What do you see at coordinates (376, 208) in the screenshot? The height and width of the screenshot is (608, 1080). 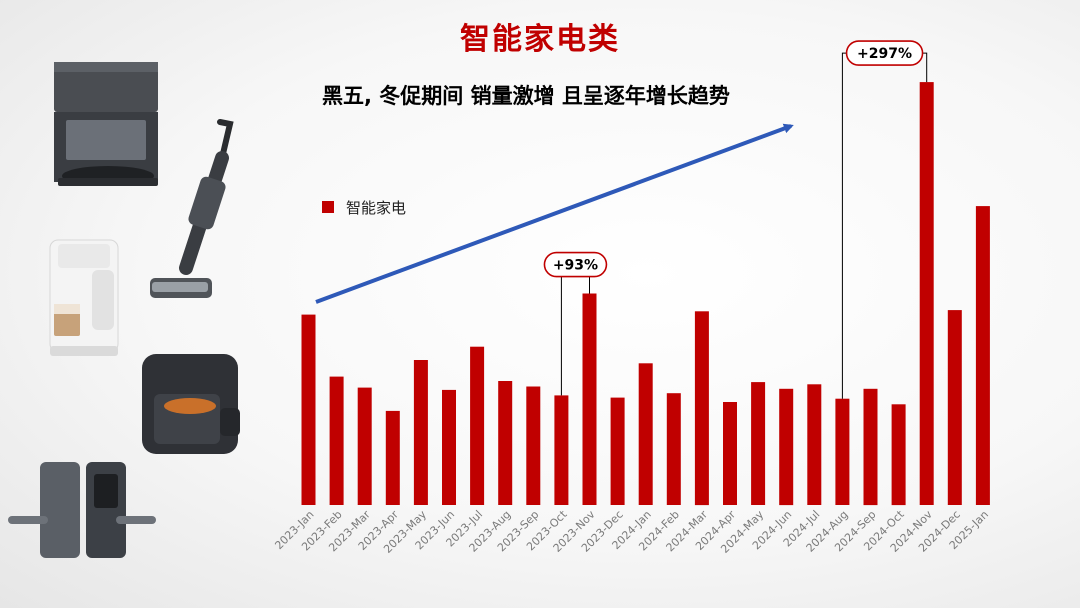 I see `legend-label: 智能家电` at bounding box center [376, 208].